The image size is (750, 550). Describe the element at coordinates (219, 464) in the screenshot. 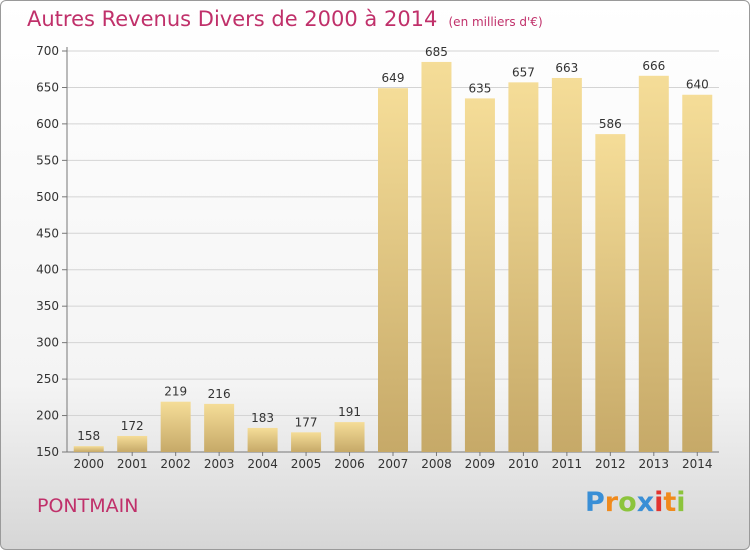

I see `x-tick-label: 2003` at that location.